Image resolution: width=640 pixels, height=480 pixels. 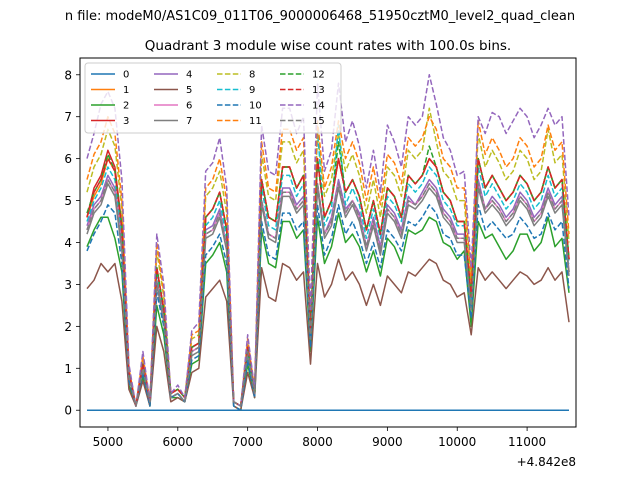 What do you see at coordinates (108, 442) in the screenshot?
I see `x-tick-label: 5000` at bounding box center [108, 442].